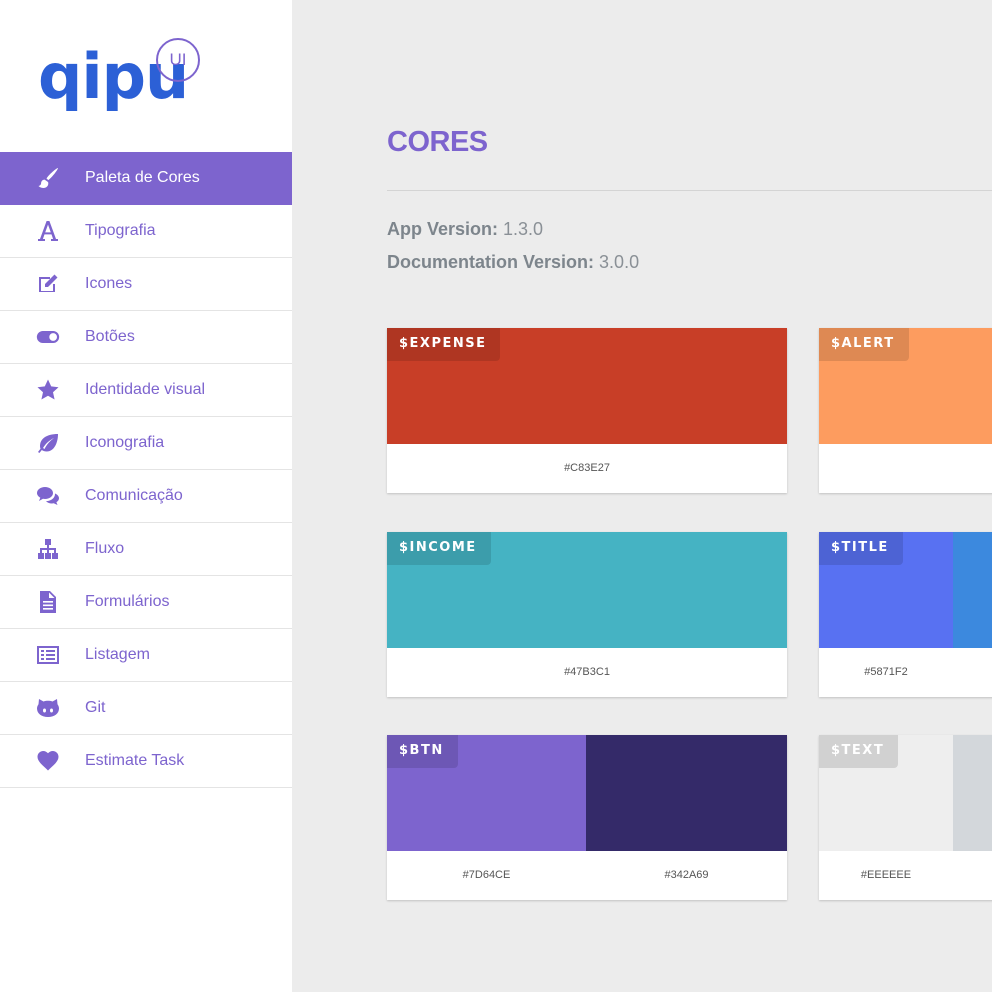 This screenshot has width=992, height=992. I want to click on color-name-tag: $TEXT, so click(859, 751).